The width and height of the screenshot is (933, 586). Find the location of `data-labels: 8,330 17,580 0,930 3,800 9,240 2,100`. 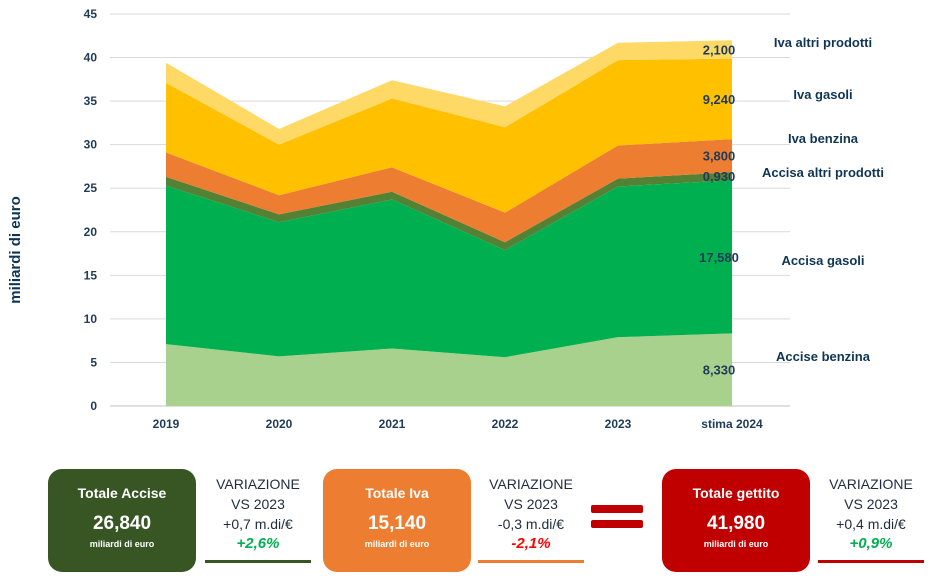

data-labels: 8,330 17,580 0,930 3,800 9,240 2,100 is located at coordinates (719, 209).